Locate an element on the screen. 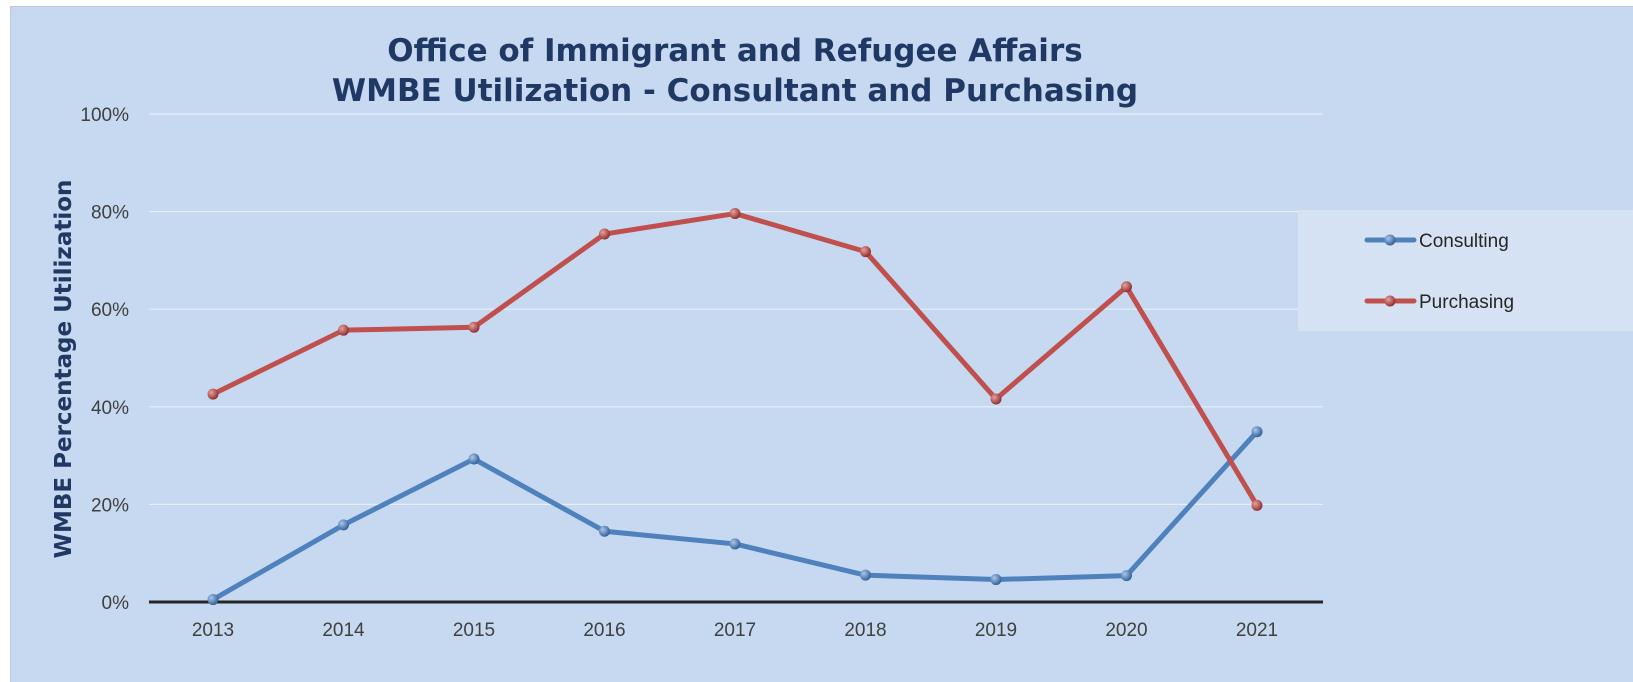 The image size is (1633, 682). x-tick-label: 2019 is located at coordinates (996, 630).